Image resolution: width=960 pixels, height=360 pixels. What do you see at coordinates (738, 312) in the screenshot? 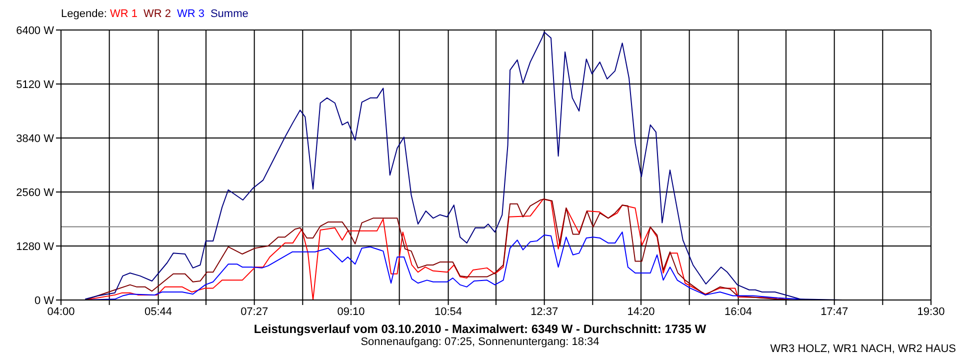
I see `x-tick-label: 16:04` at bounding box center [738, 312].